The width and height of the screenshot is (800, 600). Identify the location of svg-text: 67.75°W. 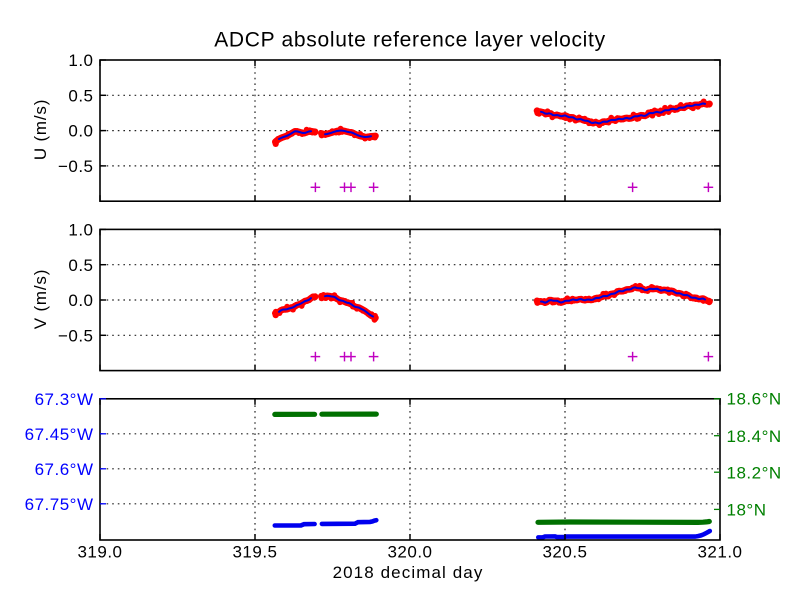
(59, 504).